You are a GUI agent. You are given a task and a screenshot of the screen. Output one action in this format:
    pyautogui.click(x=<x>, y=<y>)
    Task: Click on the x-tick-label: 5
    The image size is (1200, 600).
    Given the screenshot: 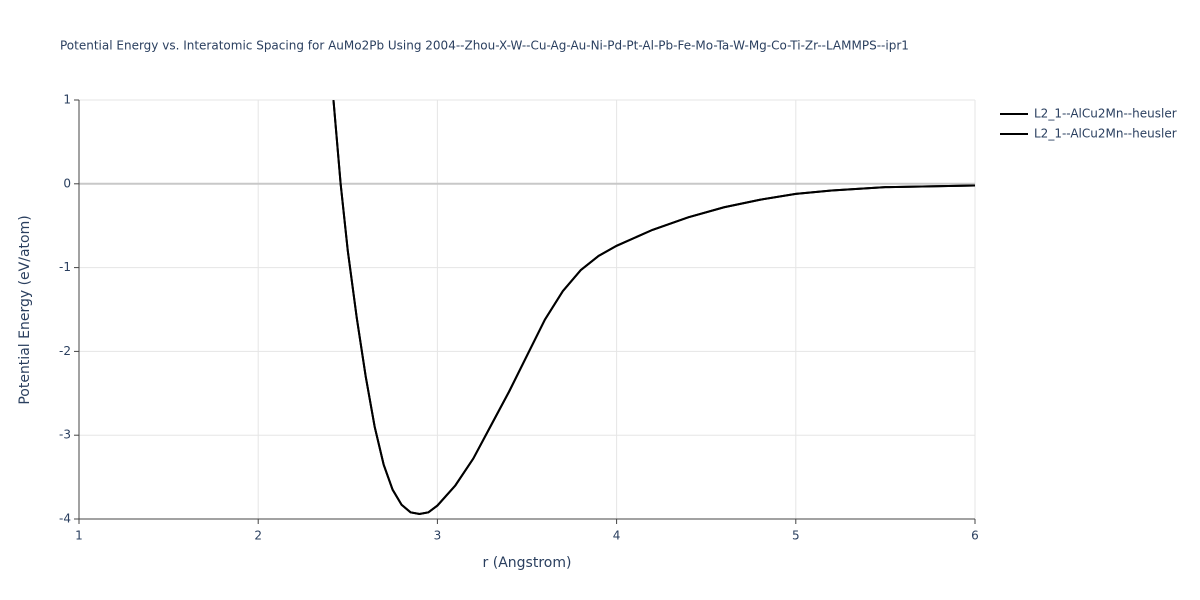 What is the action you would take?
    pyautogui.click(x=796, y=536)
    